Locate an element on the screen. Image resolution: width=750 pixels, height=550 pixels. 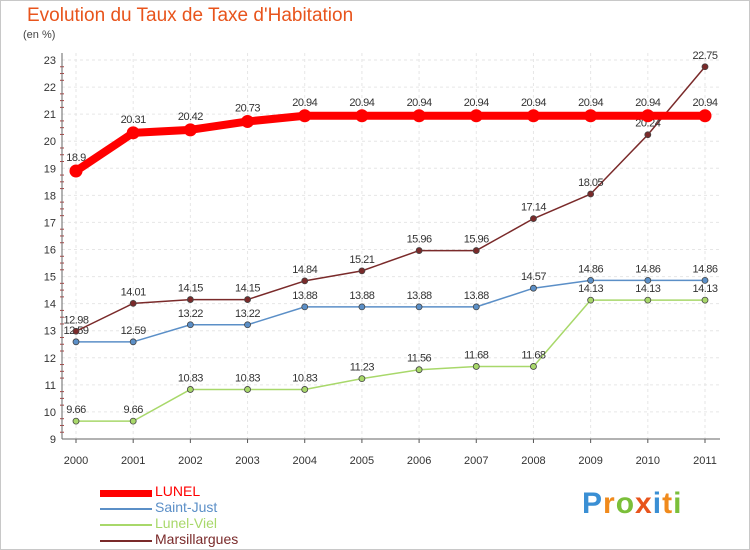
data-label-marsillargues: 18.05 is located at coordinates (590, 183).